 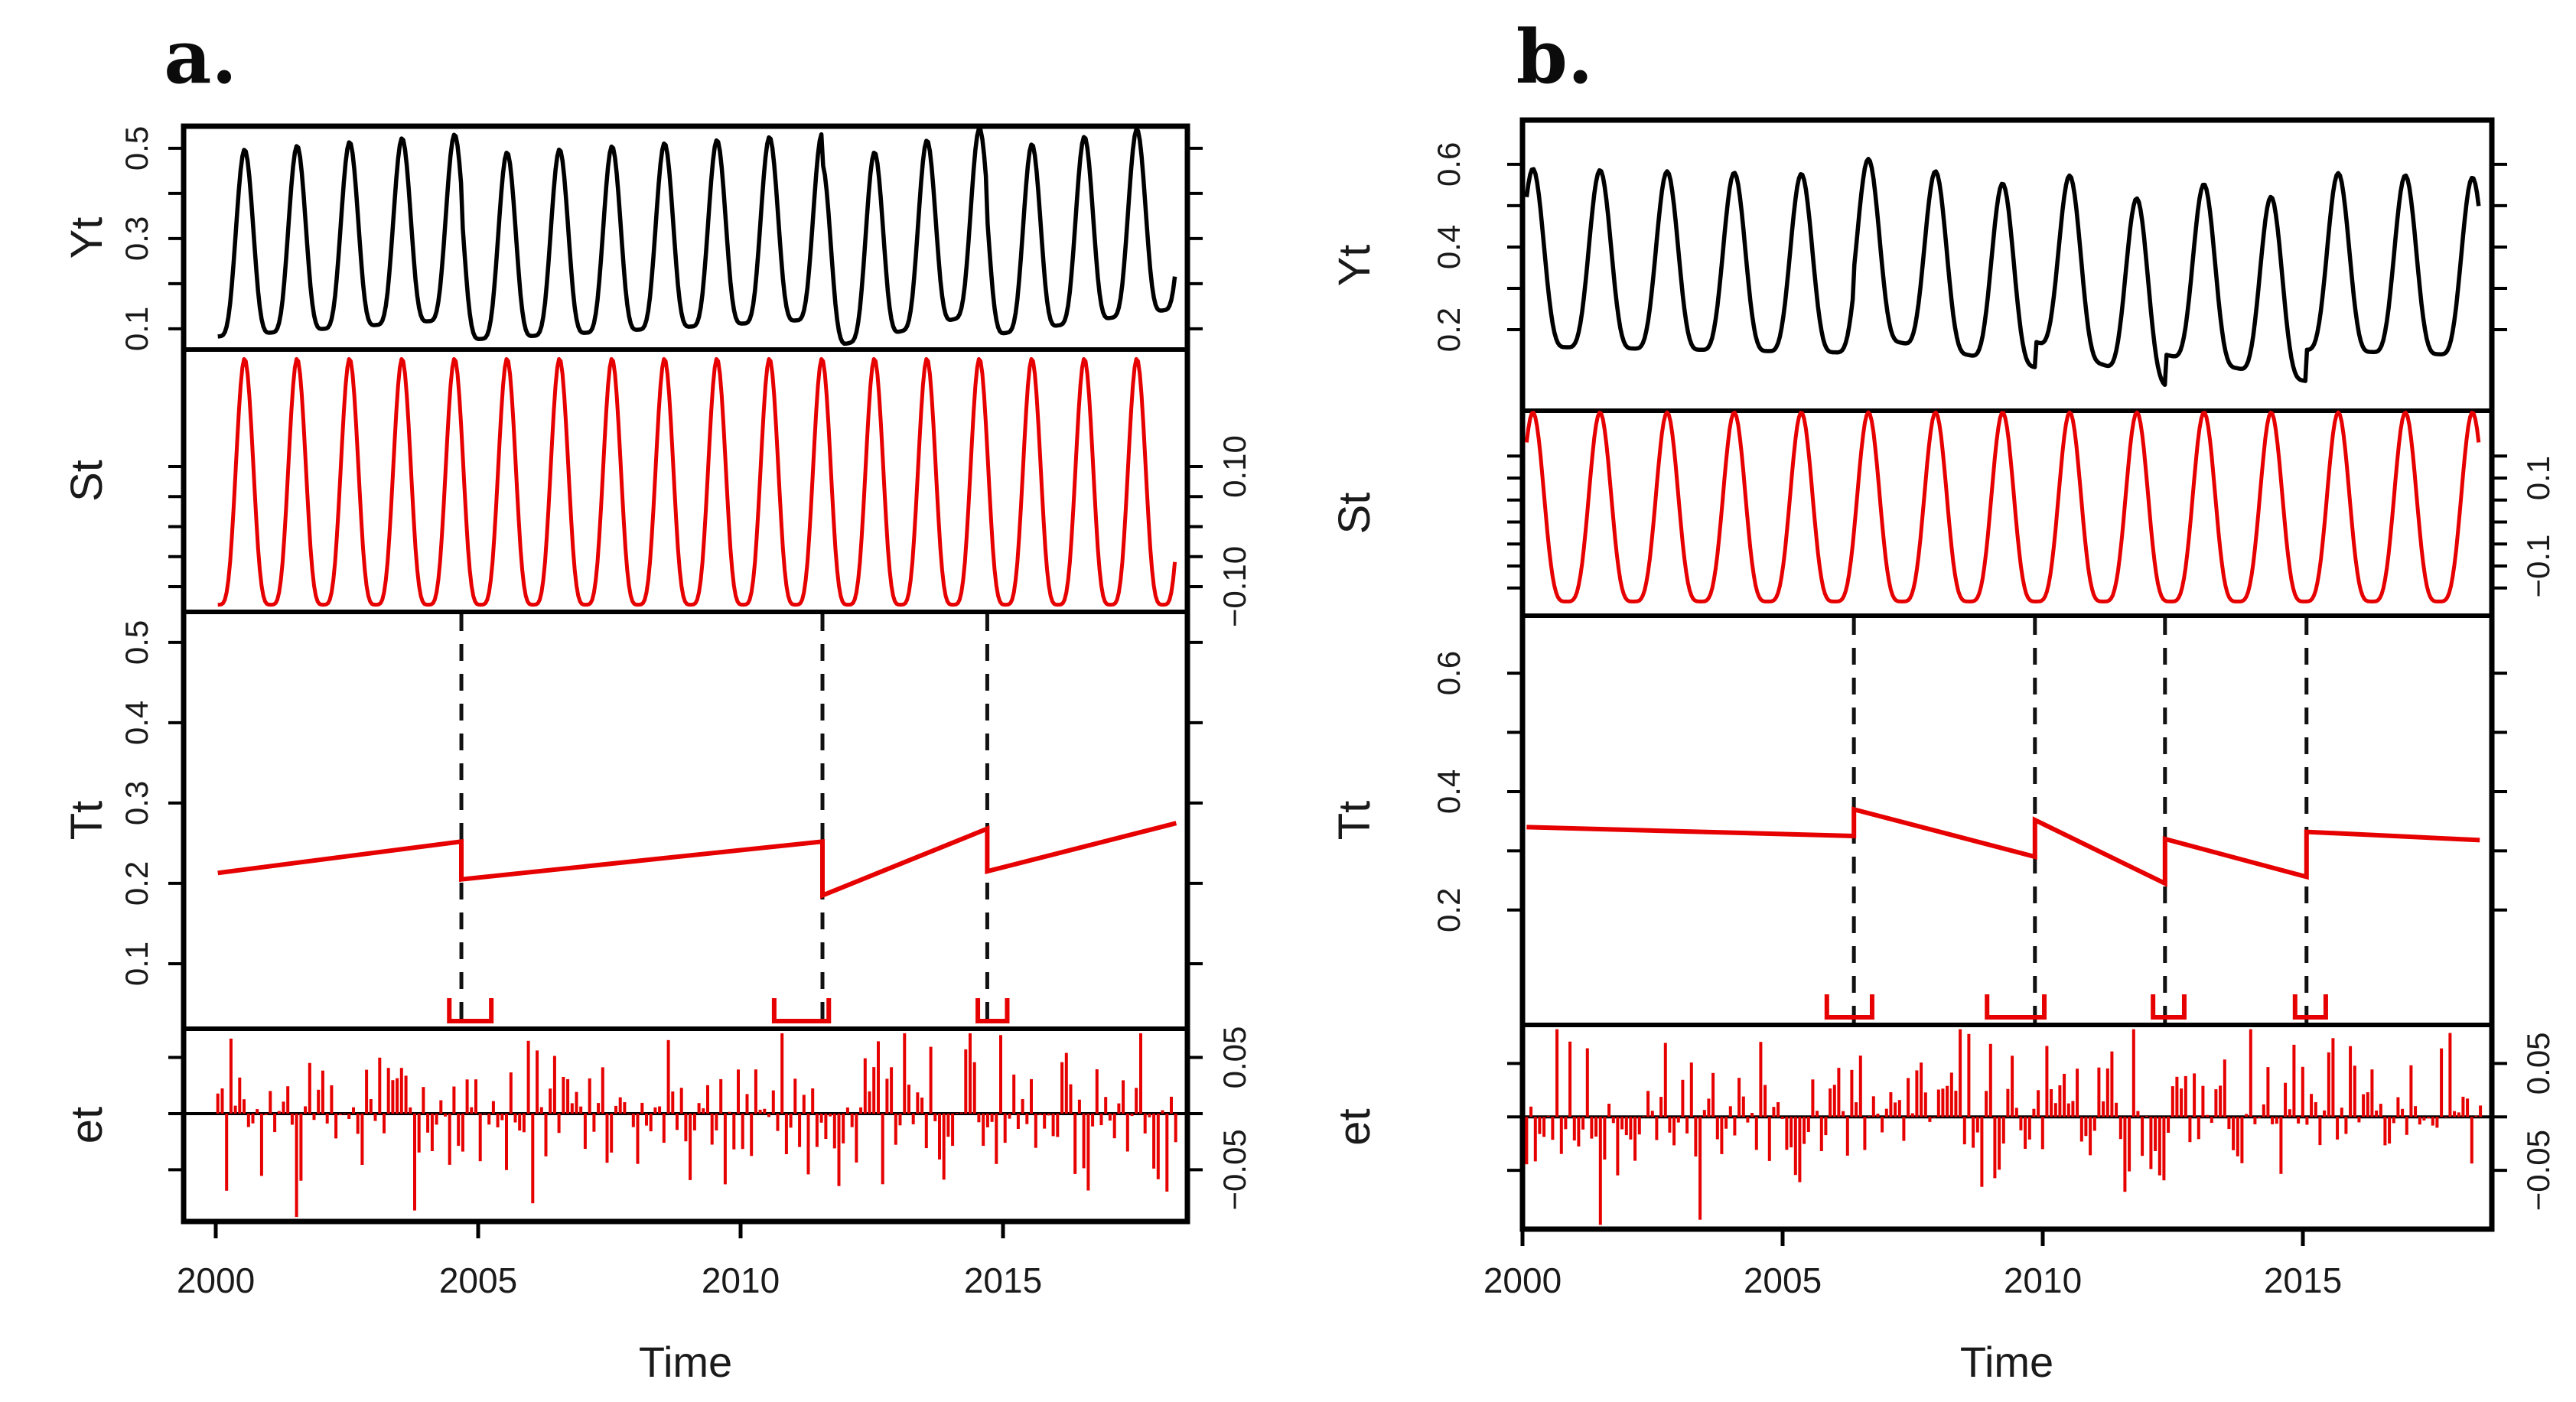 What do you see at coordinates (1234, 586) in the screenshot?
I see `y-tick-label: −0.10` at bounding box center [1234, 586].